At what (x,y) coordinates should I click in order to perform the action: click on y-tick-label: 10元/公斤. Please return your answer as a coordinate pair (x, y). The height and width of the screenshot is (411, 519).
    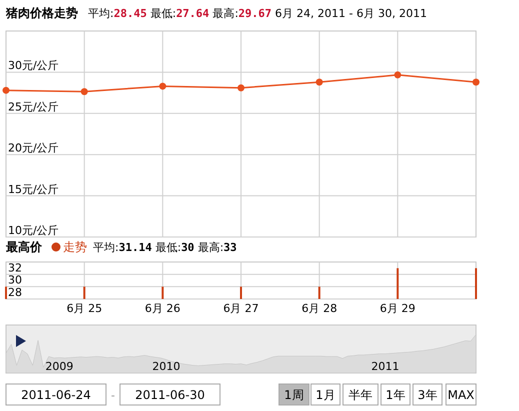
    Looking at the image, I should click on (33, 230).